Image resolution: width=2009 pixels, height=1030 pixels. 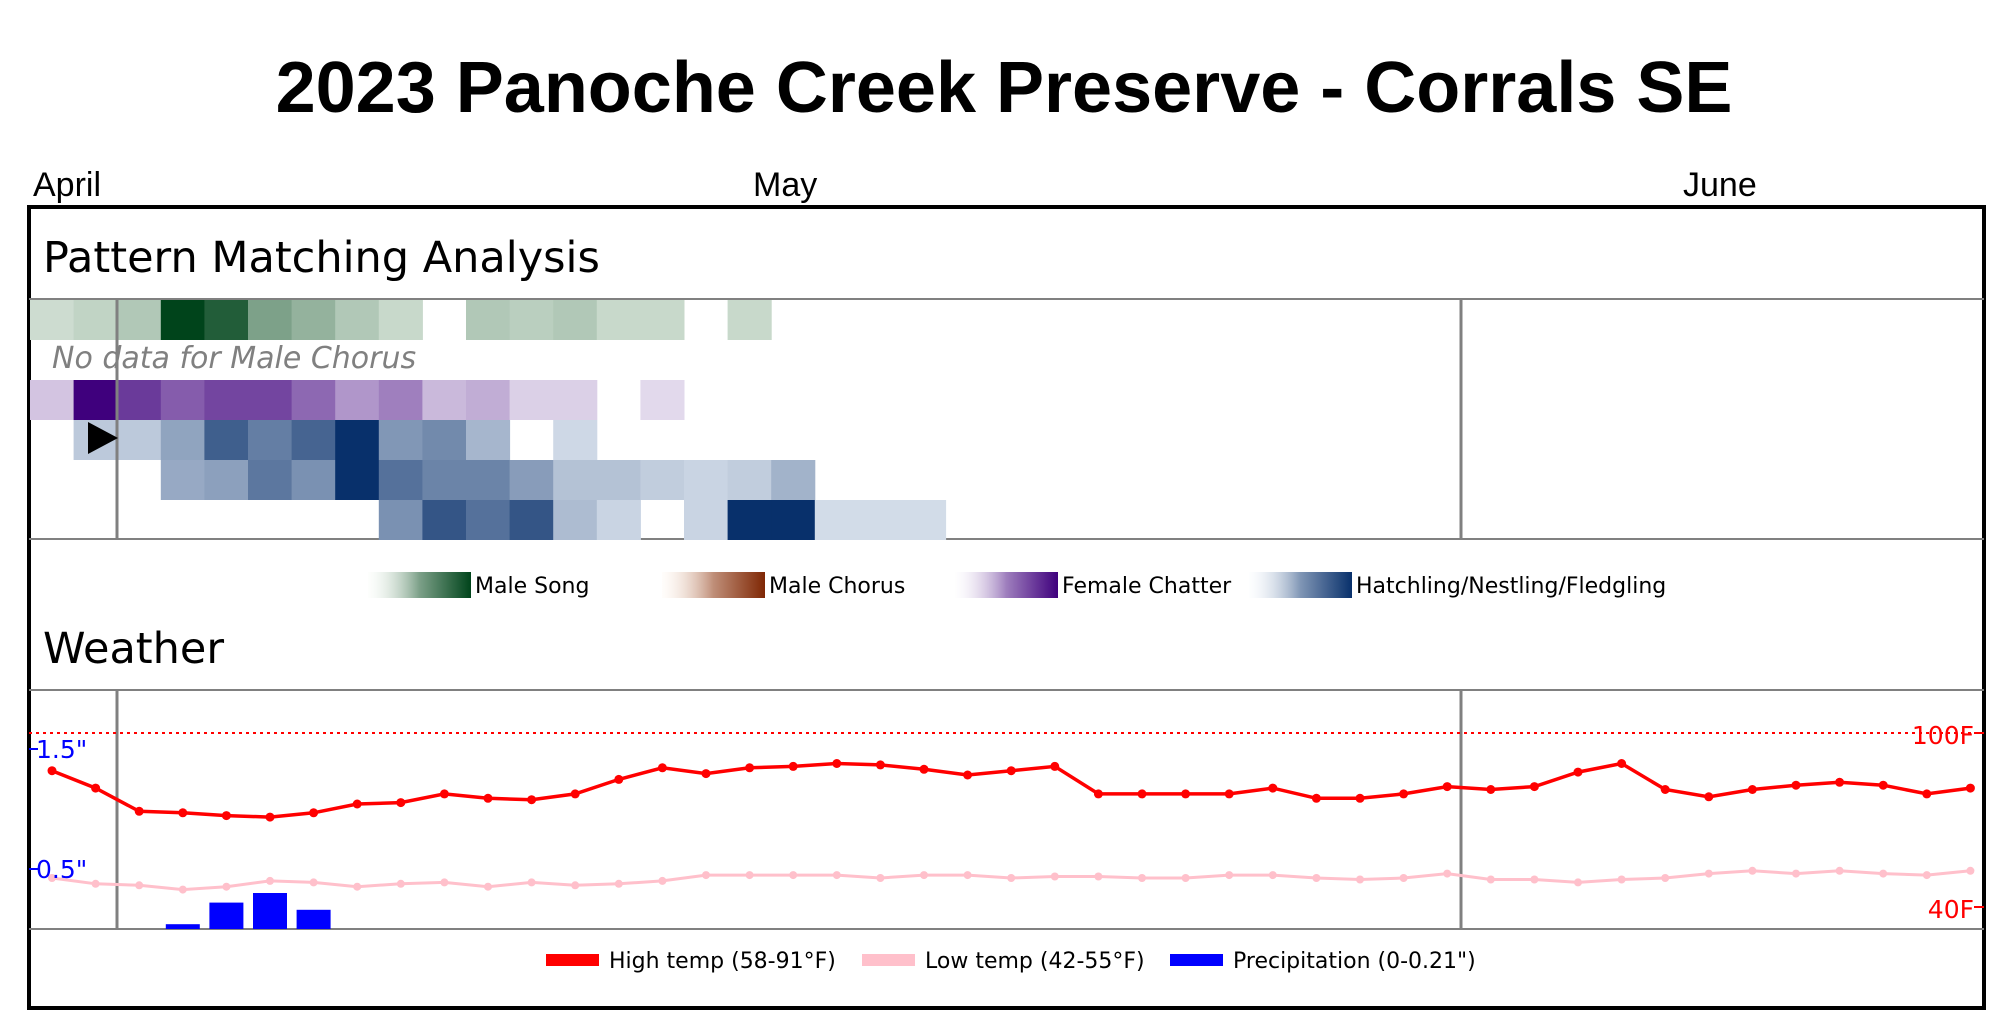 I want to click on heatmap, so click(x=488, y=420).